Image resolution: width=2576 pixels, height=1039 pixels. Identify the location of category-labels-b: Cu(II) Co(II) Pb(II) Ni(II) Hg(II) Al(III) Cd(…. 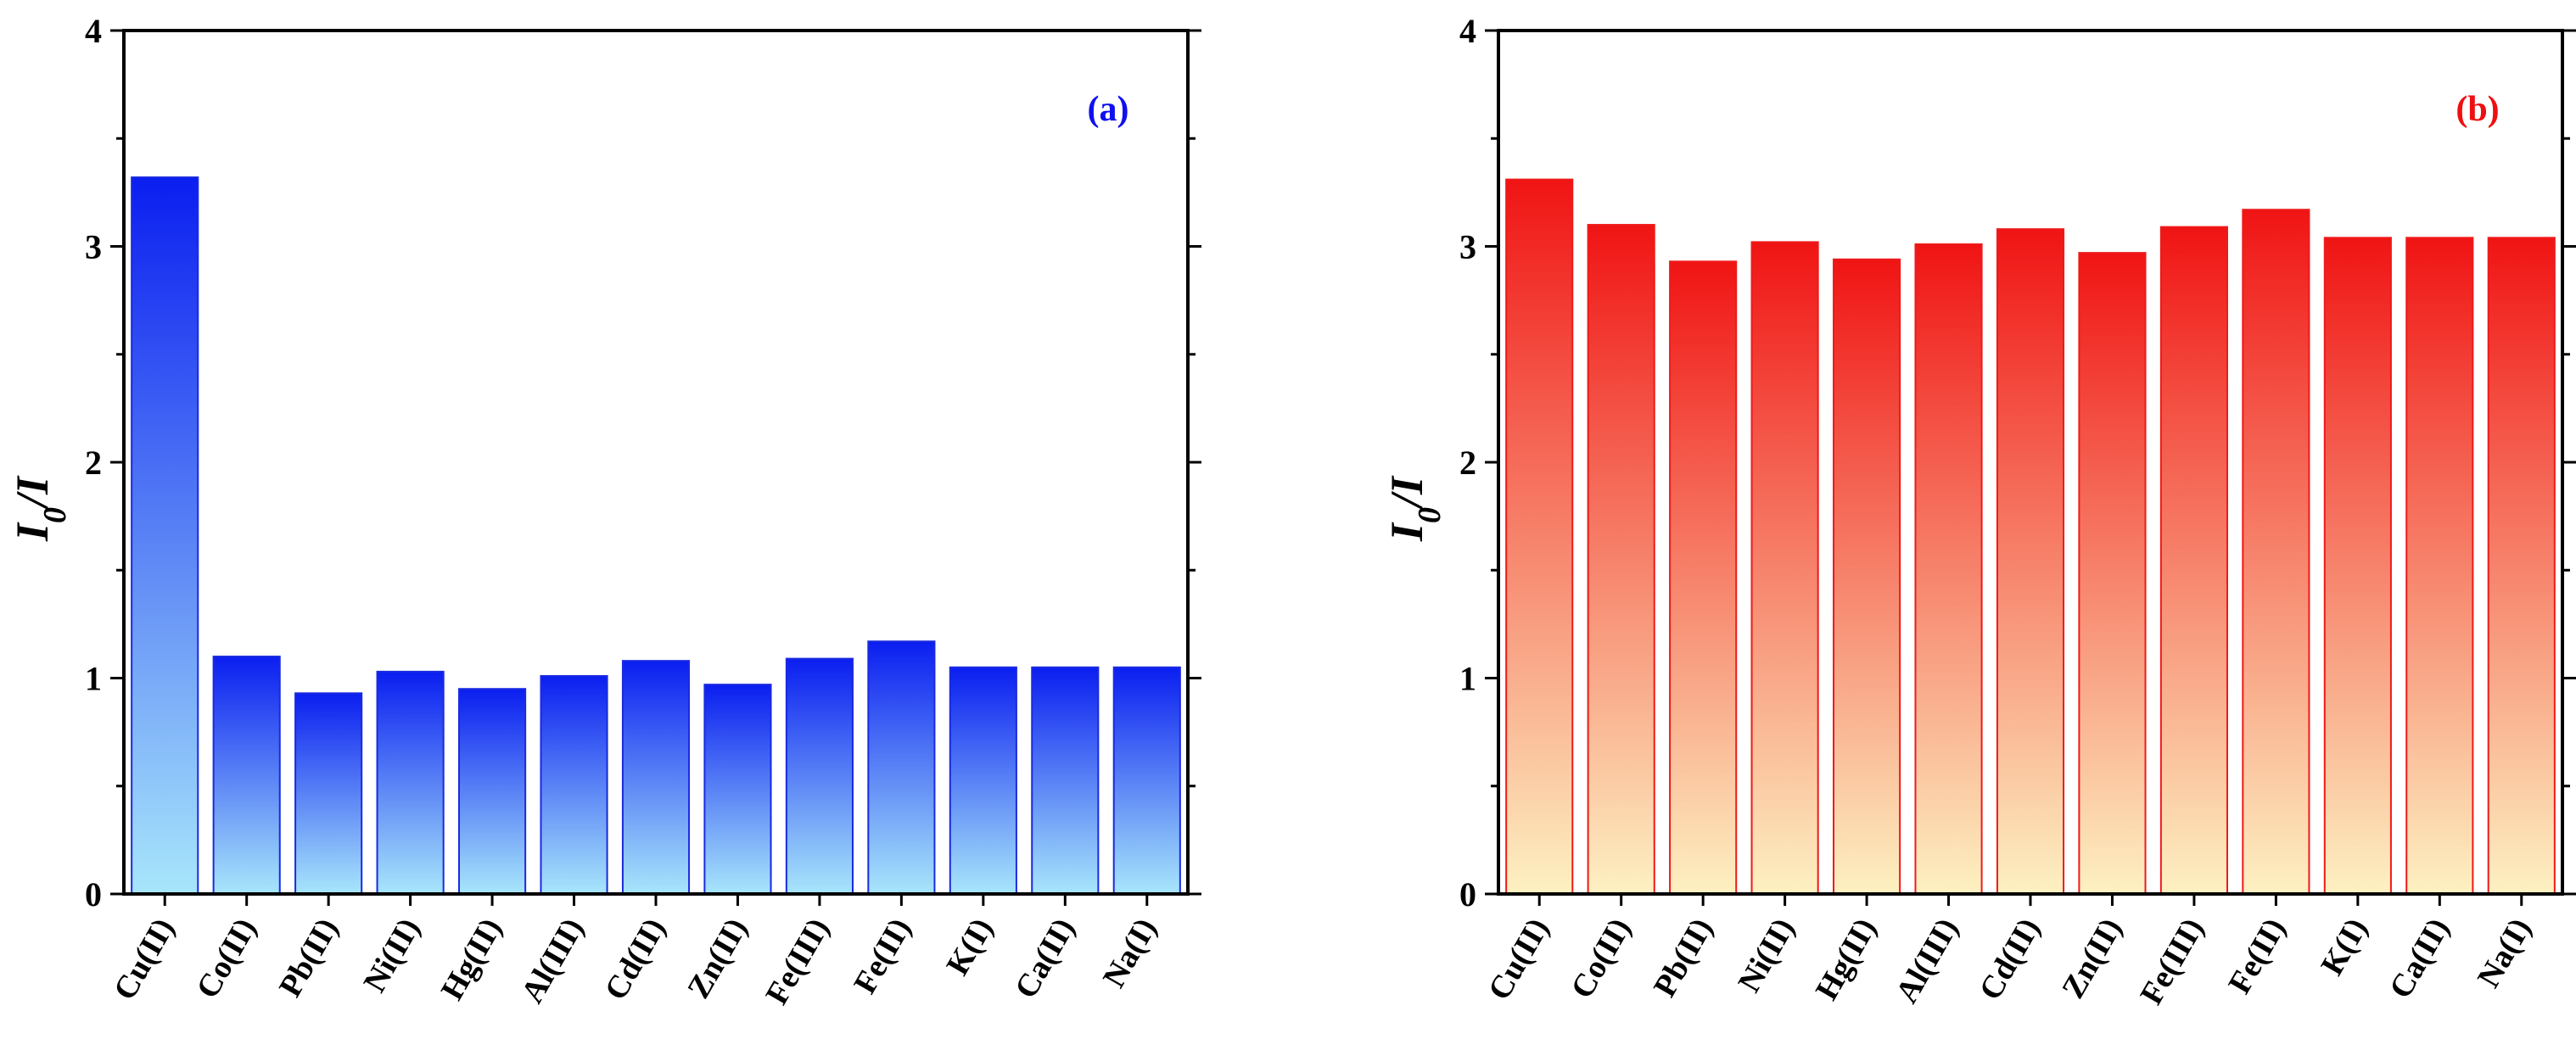
(2010, 962).